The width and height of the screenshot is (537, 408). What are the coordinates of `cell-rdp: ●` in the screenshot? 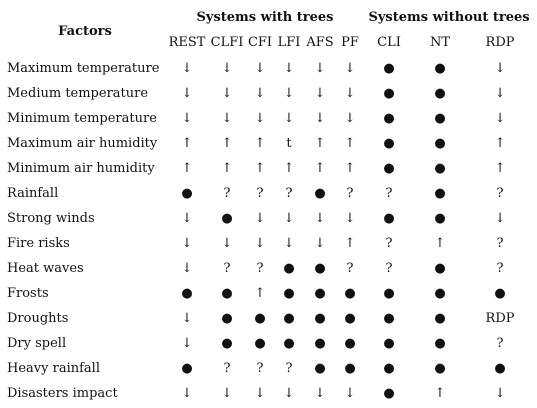 It's located at (500, 293).